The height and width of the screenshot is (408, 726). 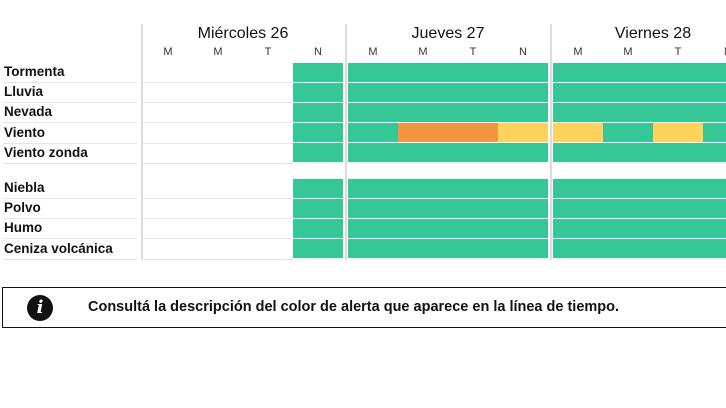 What do you see at coordinates (243, 33) in the screenshot?
I see `day-title: Miércoles 26` at bounding box center [243, 33].